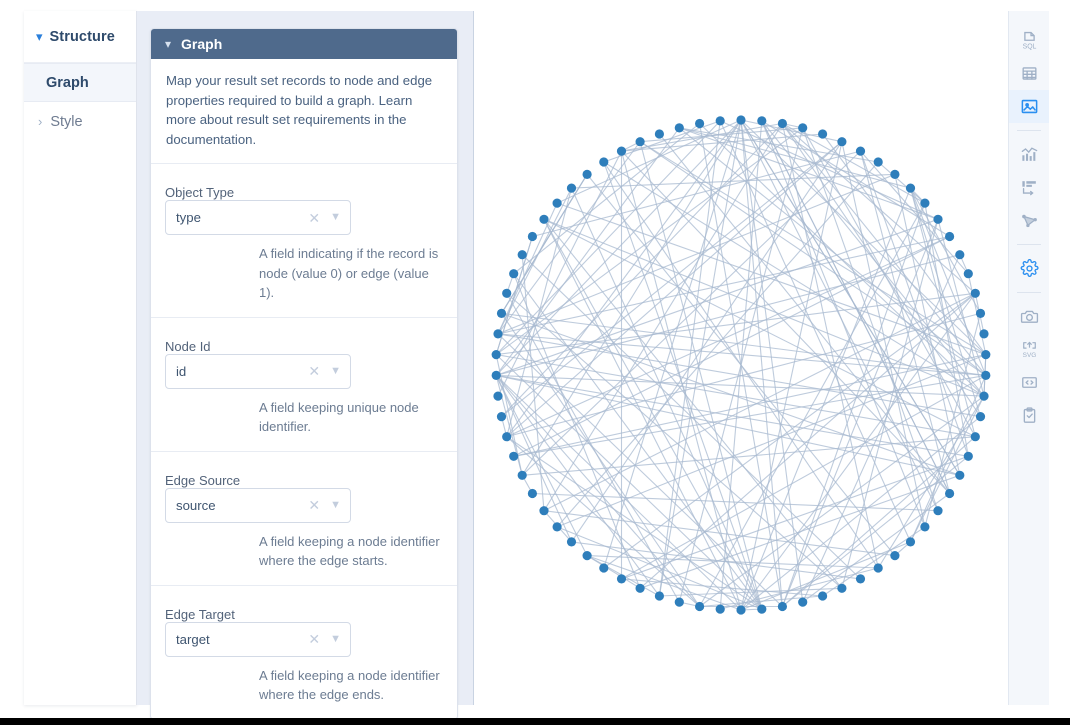 This screenshot has width=1070, height=725. Describe the element at coordinates (1029, 349) in the screenshot. I see `toolbar-button-svg-export: SVG` at that location.